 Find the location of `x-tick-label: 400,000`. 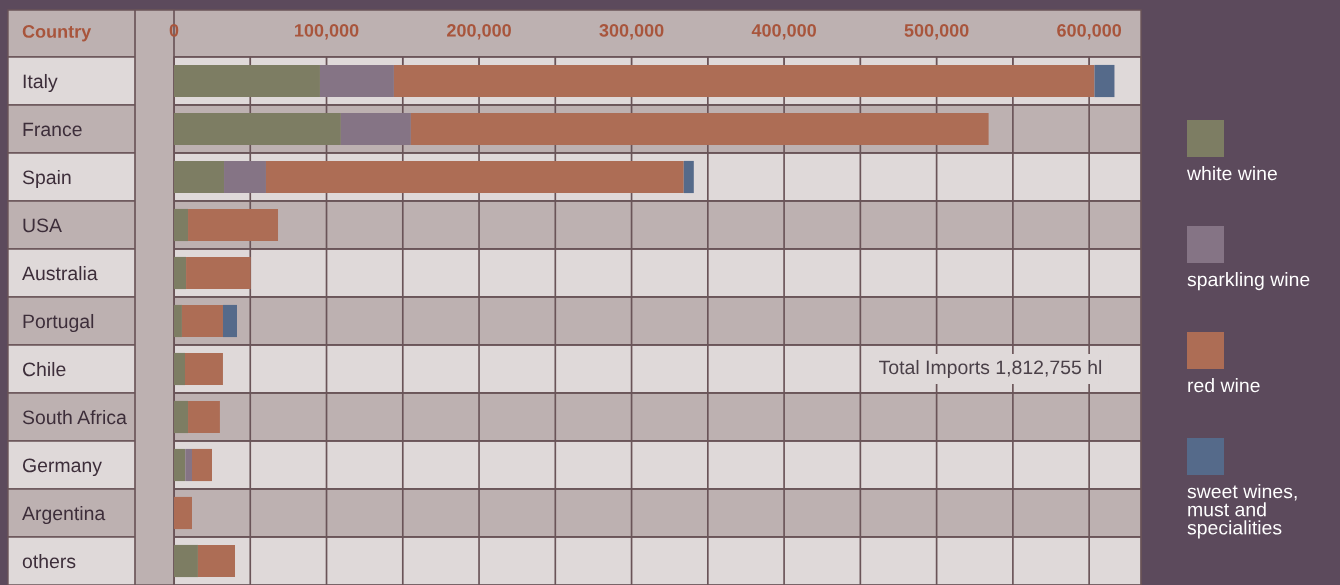

x-tick-label: 400,000 is located at coordinates (783, 31).